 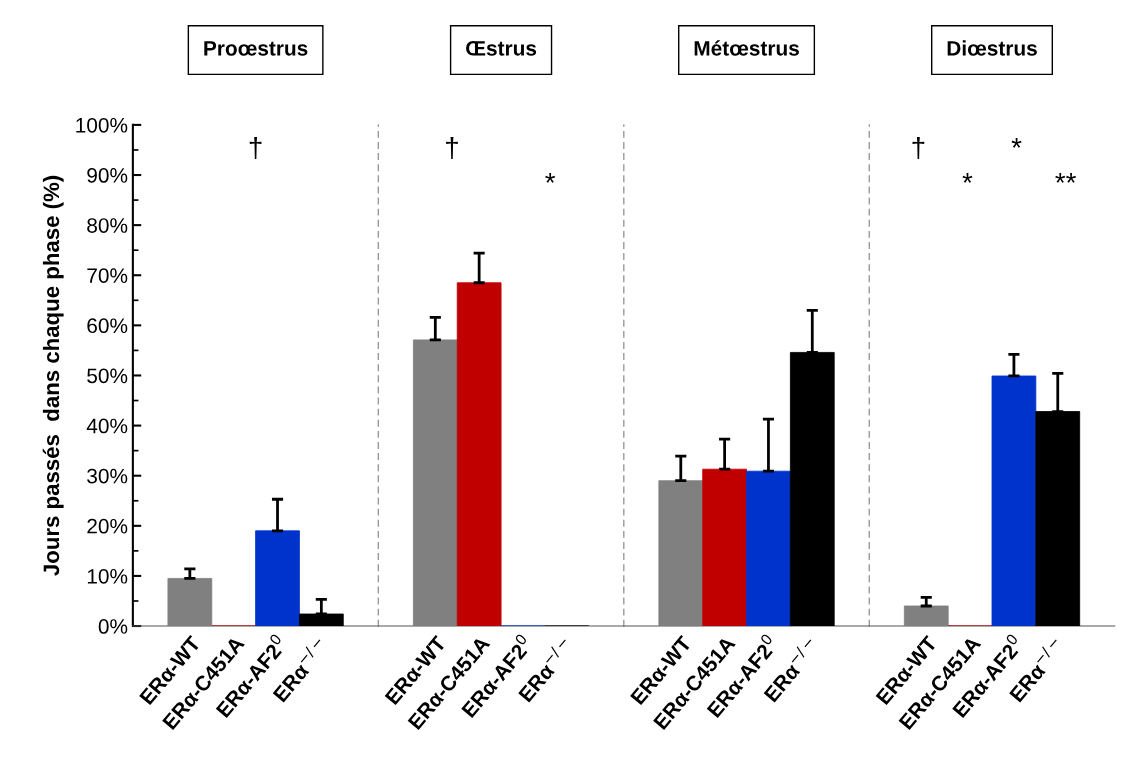 What do you see at coordinates (992, 48) in the screenshot?
I see `chart-title: Diœstrus` at bounding box center [992, 48].